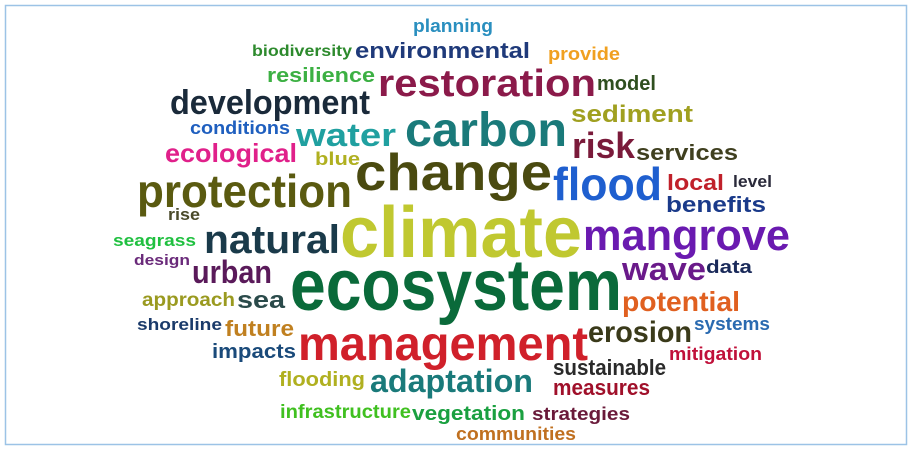 Image resolution: width=913 pixels, height=451 pixels. What do you see at coordinates (681, 301) in the screenshot?
I see `word: potential` at bounding box center [681, 301].